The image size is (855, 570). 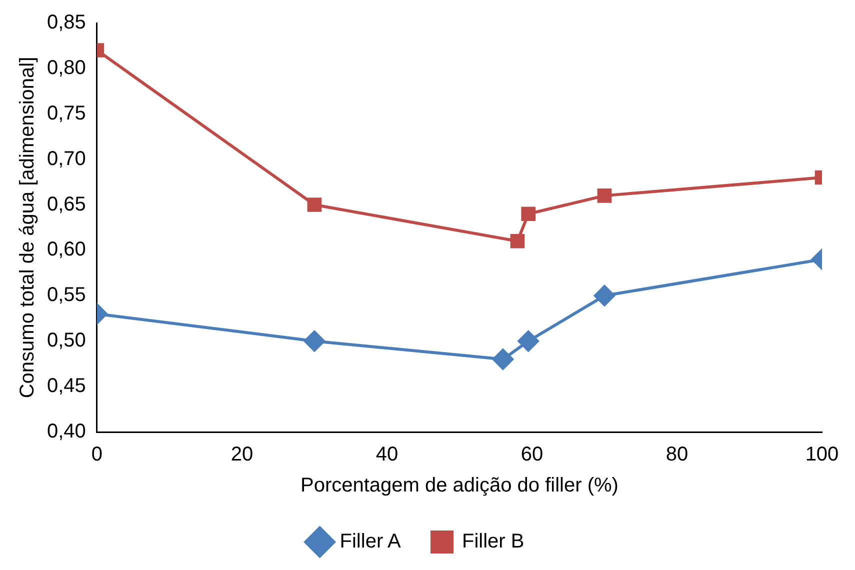 I want to click on x-tick-label: 0, so click(x=96, y=455).